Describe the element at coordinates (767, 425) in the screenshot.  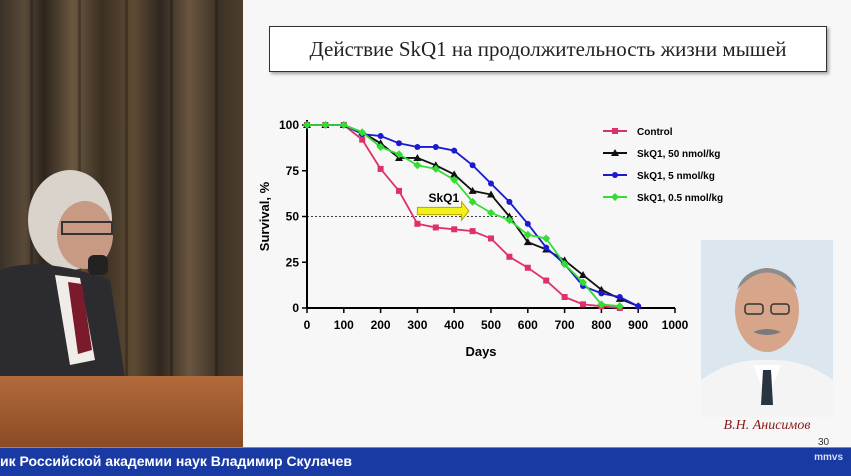
I see `portrait-caption: В.Н. Анисимов` at that location.